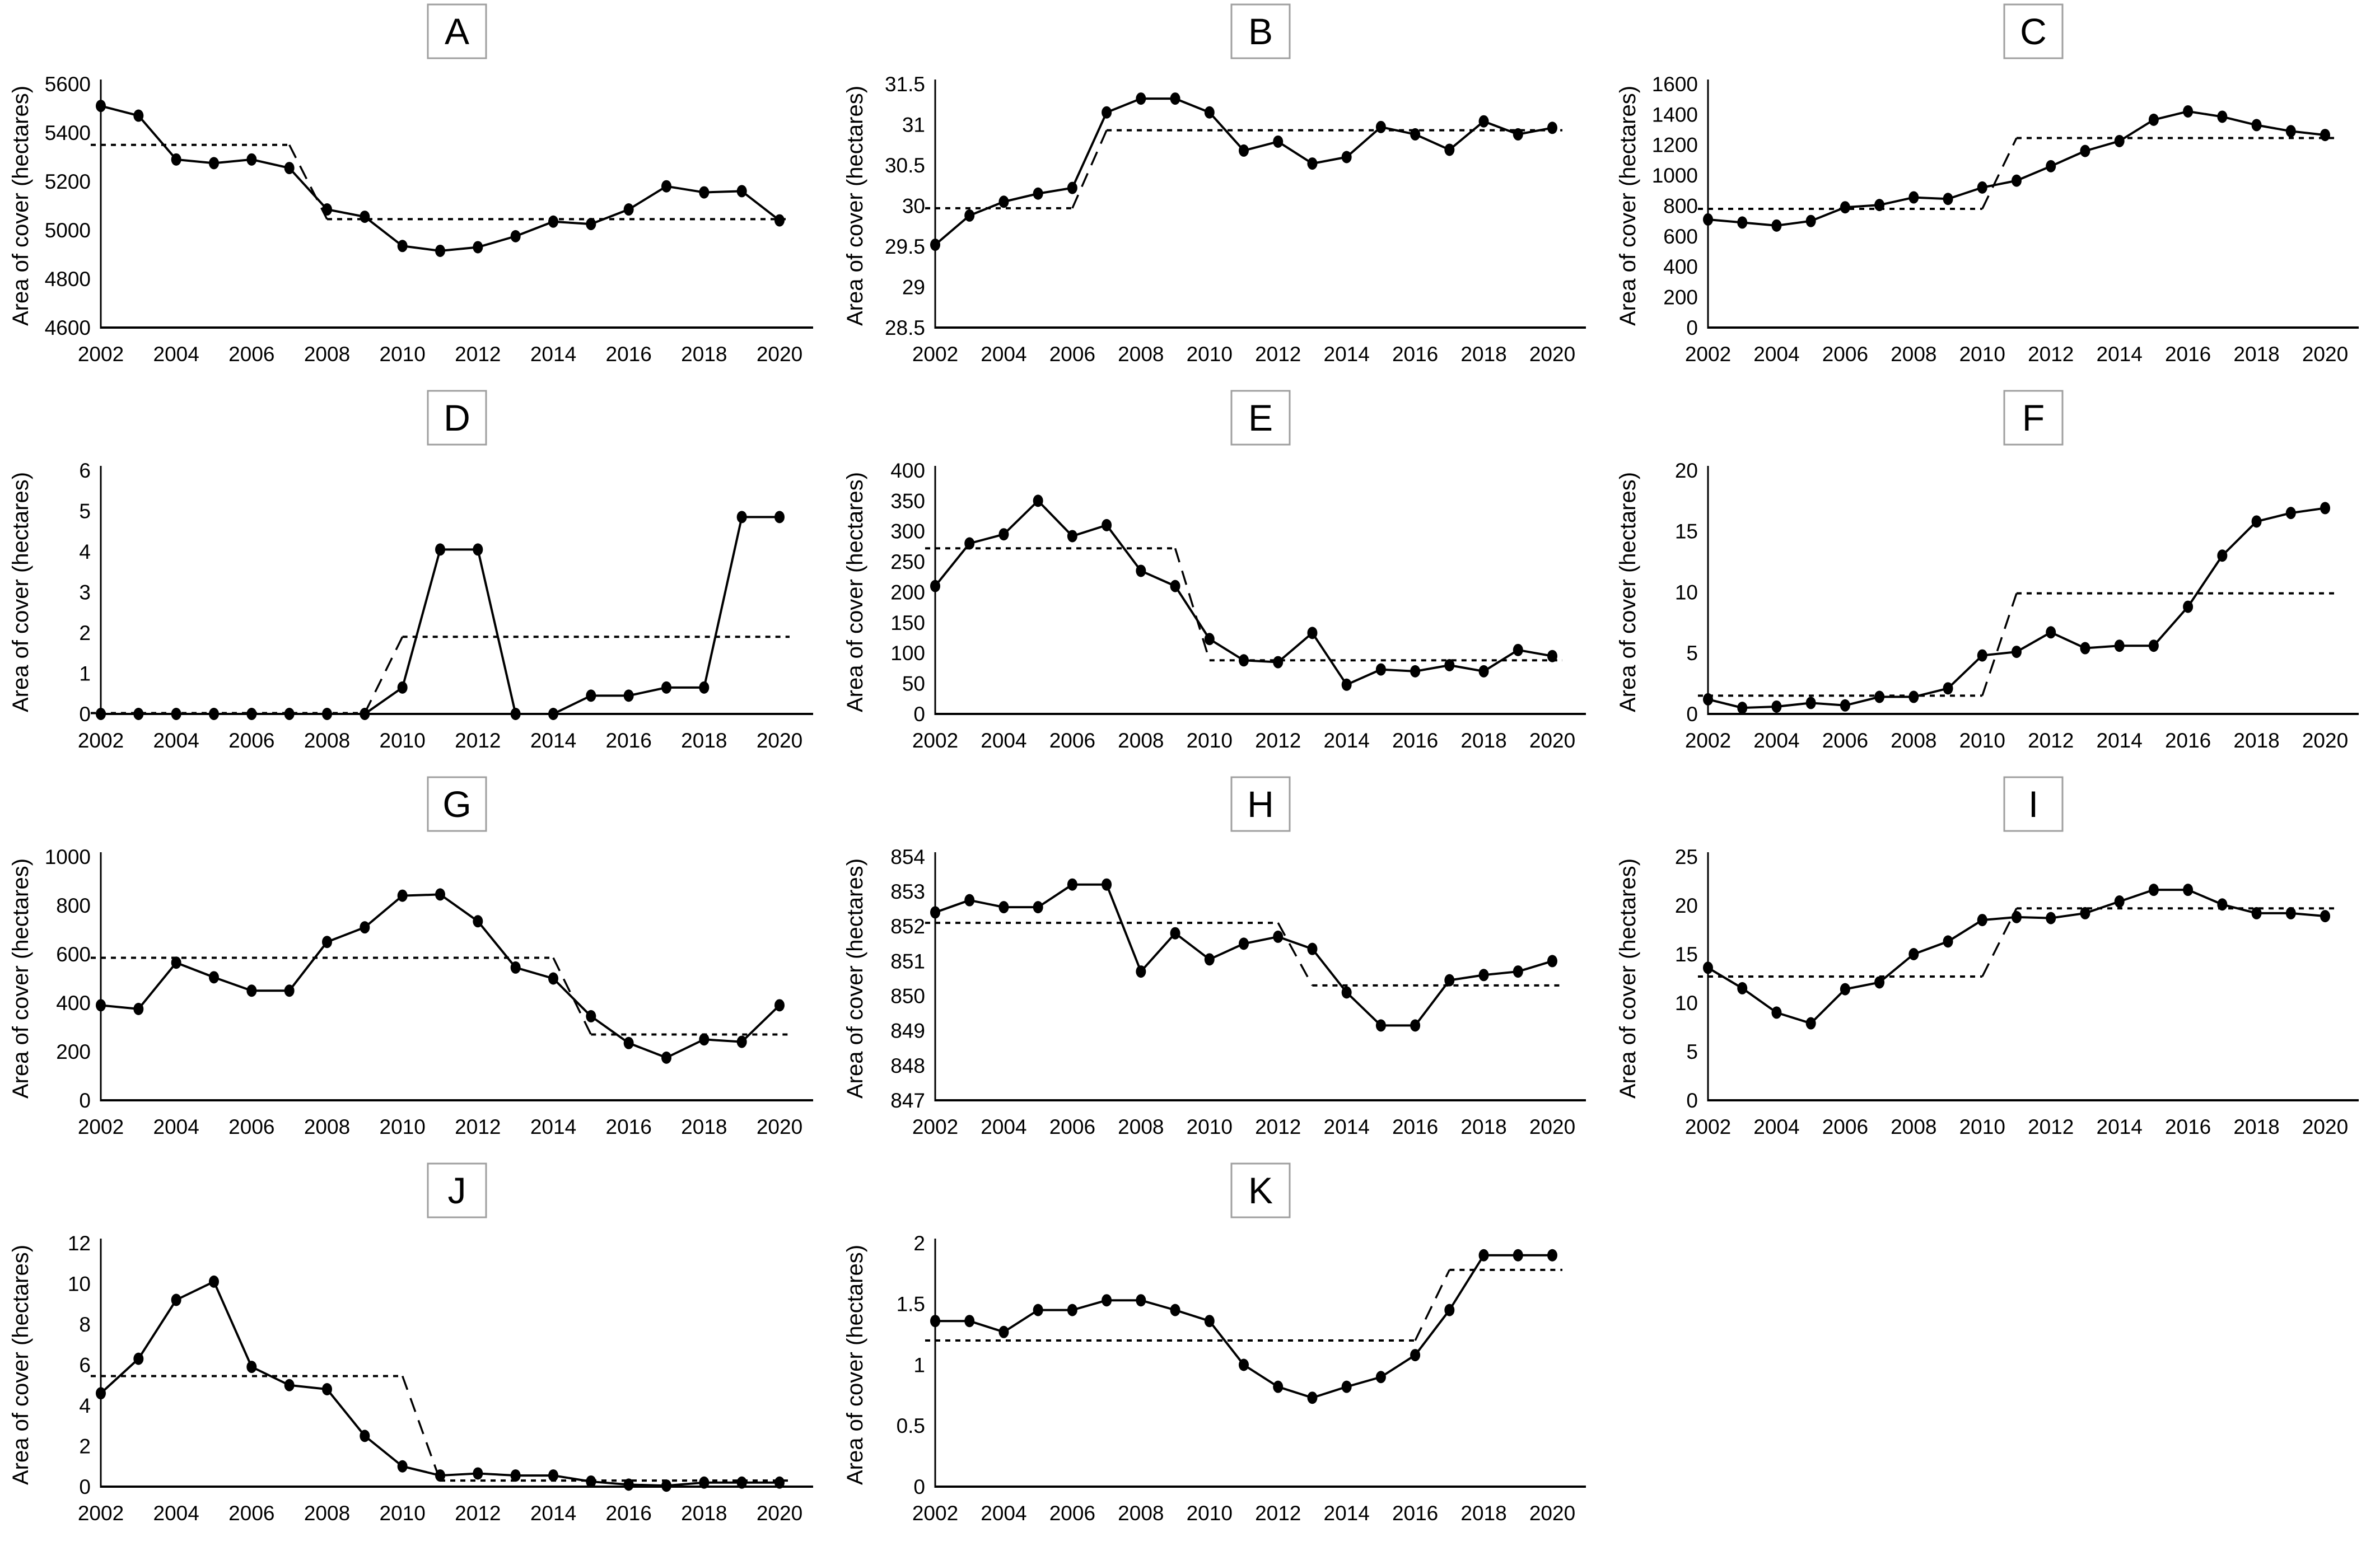 This screenshot has height=1546, width=2380. Describe the element at coordinates (908, 1031) in the screenshot. I see `y-tick-label: 849` at that location.